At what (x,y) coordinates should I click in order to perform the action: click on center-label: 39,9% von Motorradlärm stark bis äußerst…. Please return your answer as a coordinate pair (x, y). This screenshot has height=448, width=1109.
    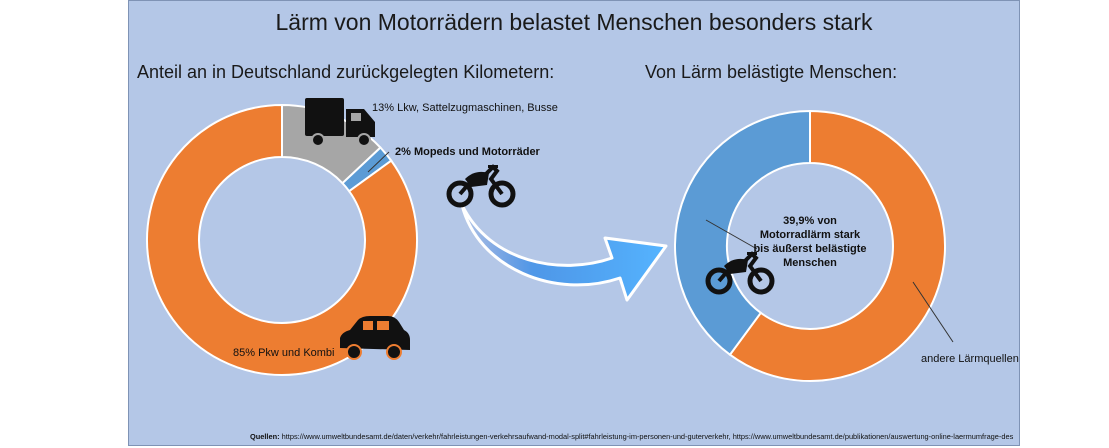
    Looking at the image, I should click on (810, 242).